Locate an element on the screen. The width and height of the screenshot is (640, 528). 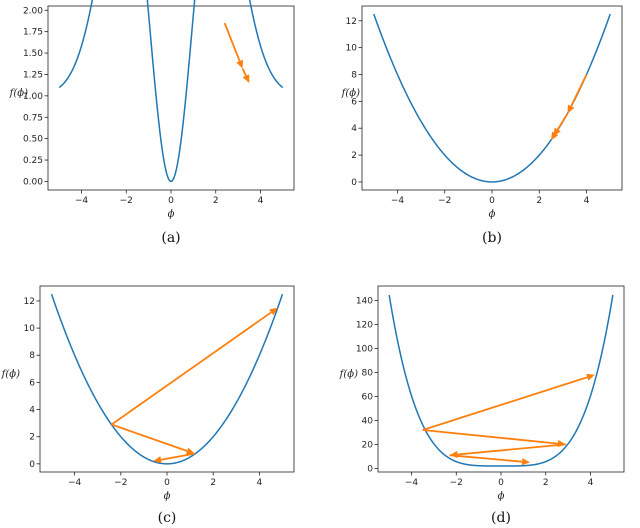
y-tick-label: 40 is located at coordinates (368, 421).